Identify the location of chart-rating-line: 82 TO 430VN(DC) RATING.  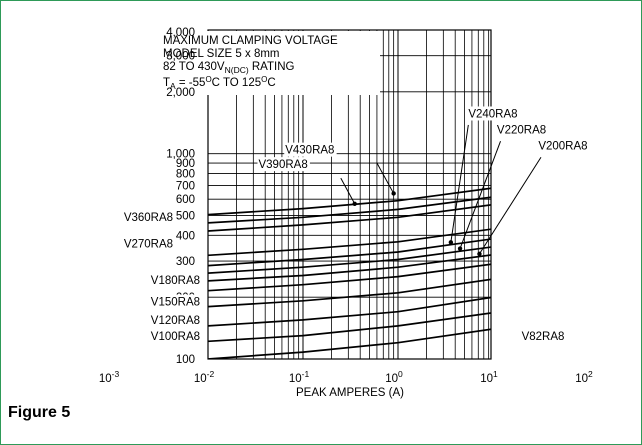
(229, 68).